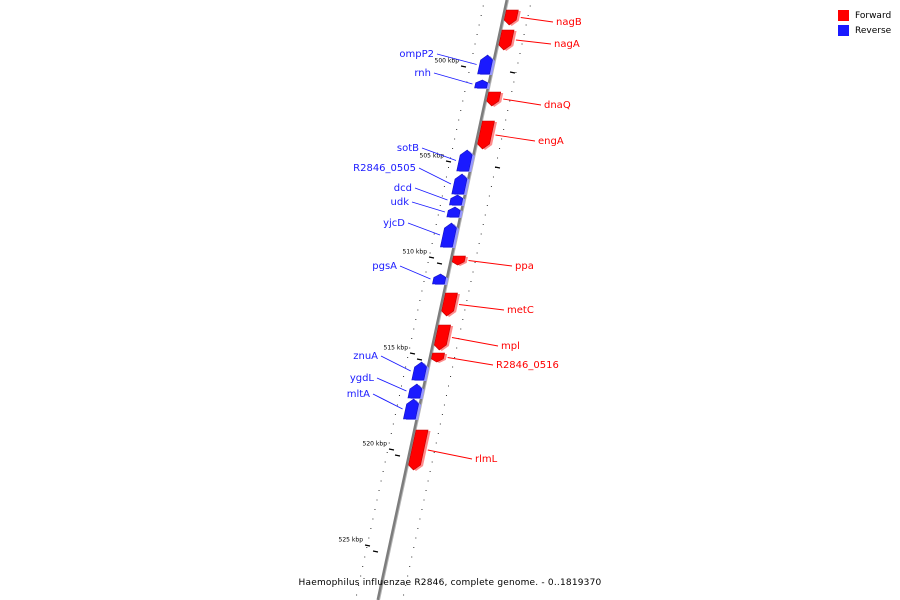 This screenshot has width=900, height=600. I want to click on leader-dnaq, so click(522, 102).